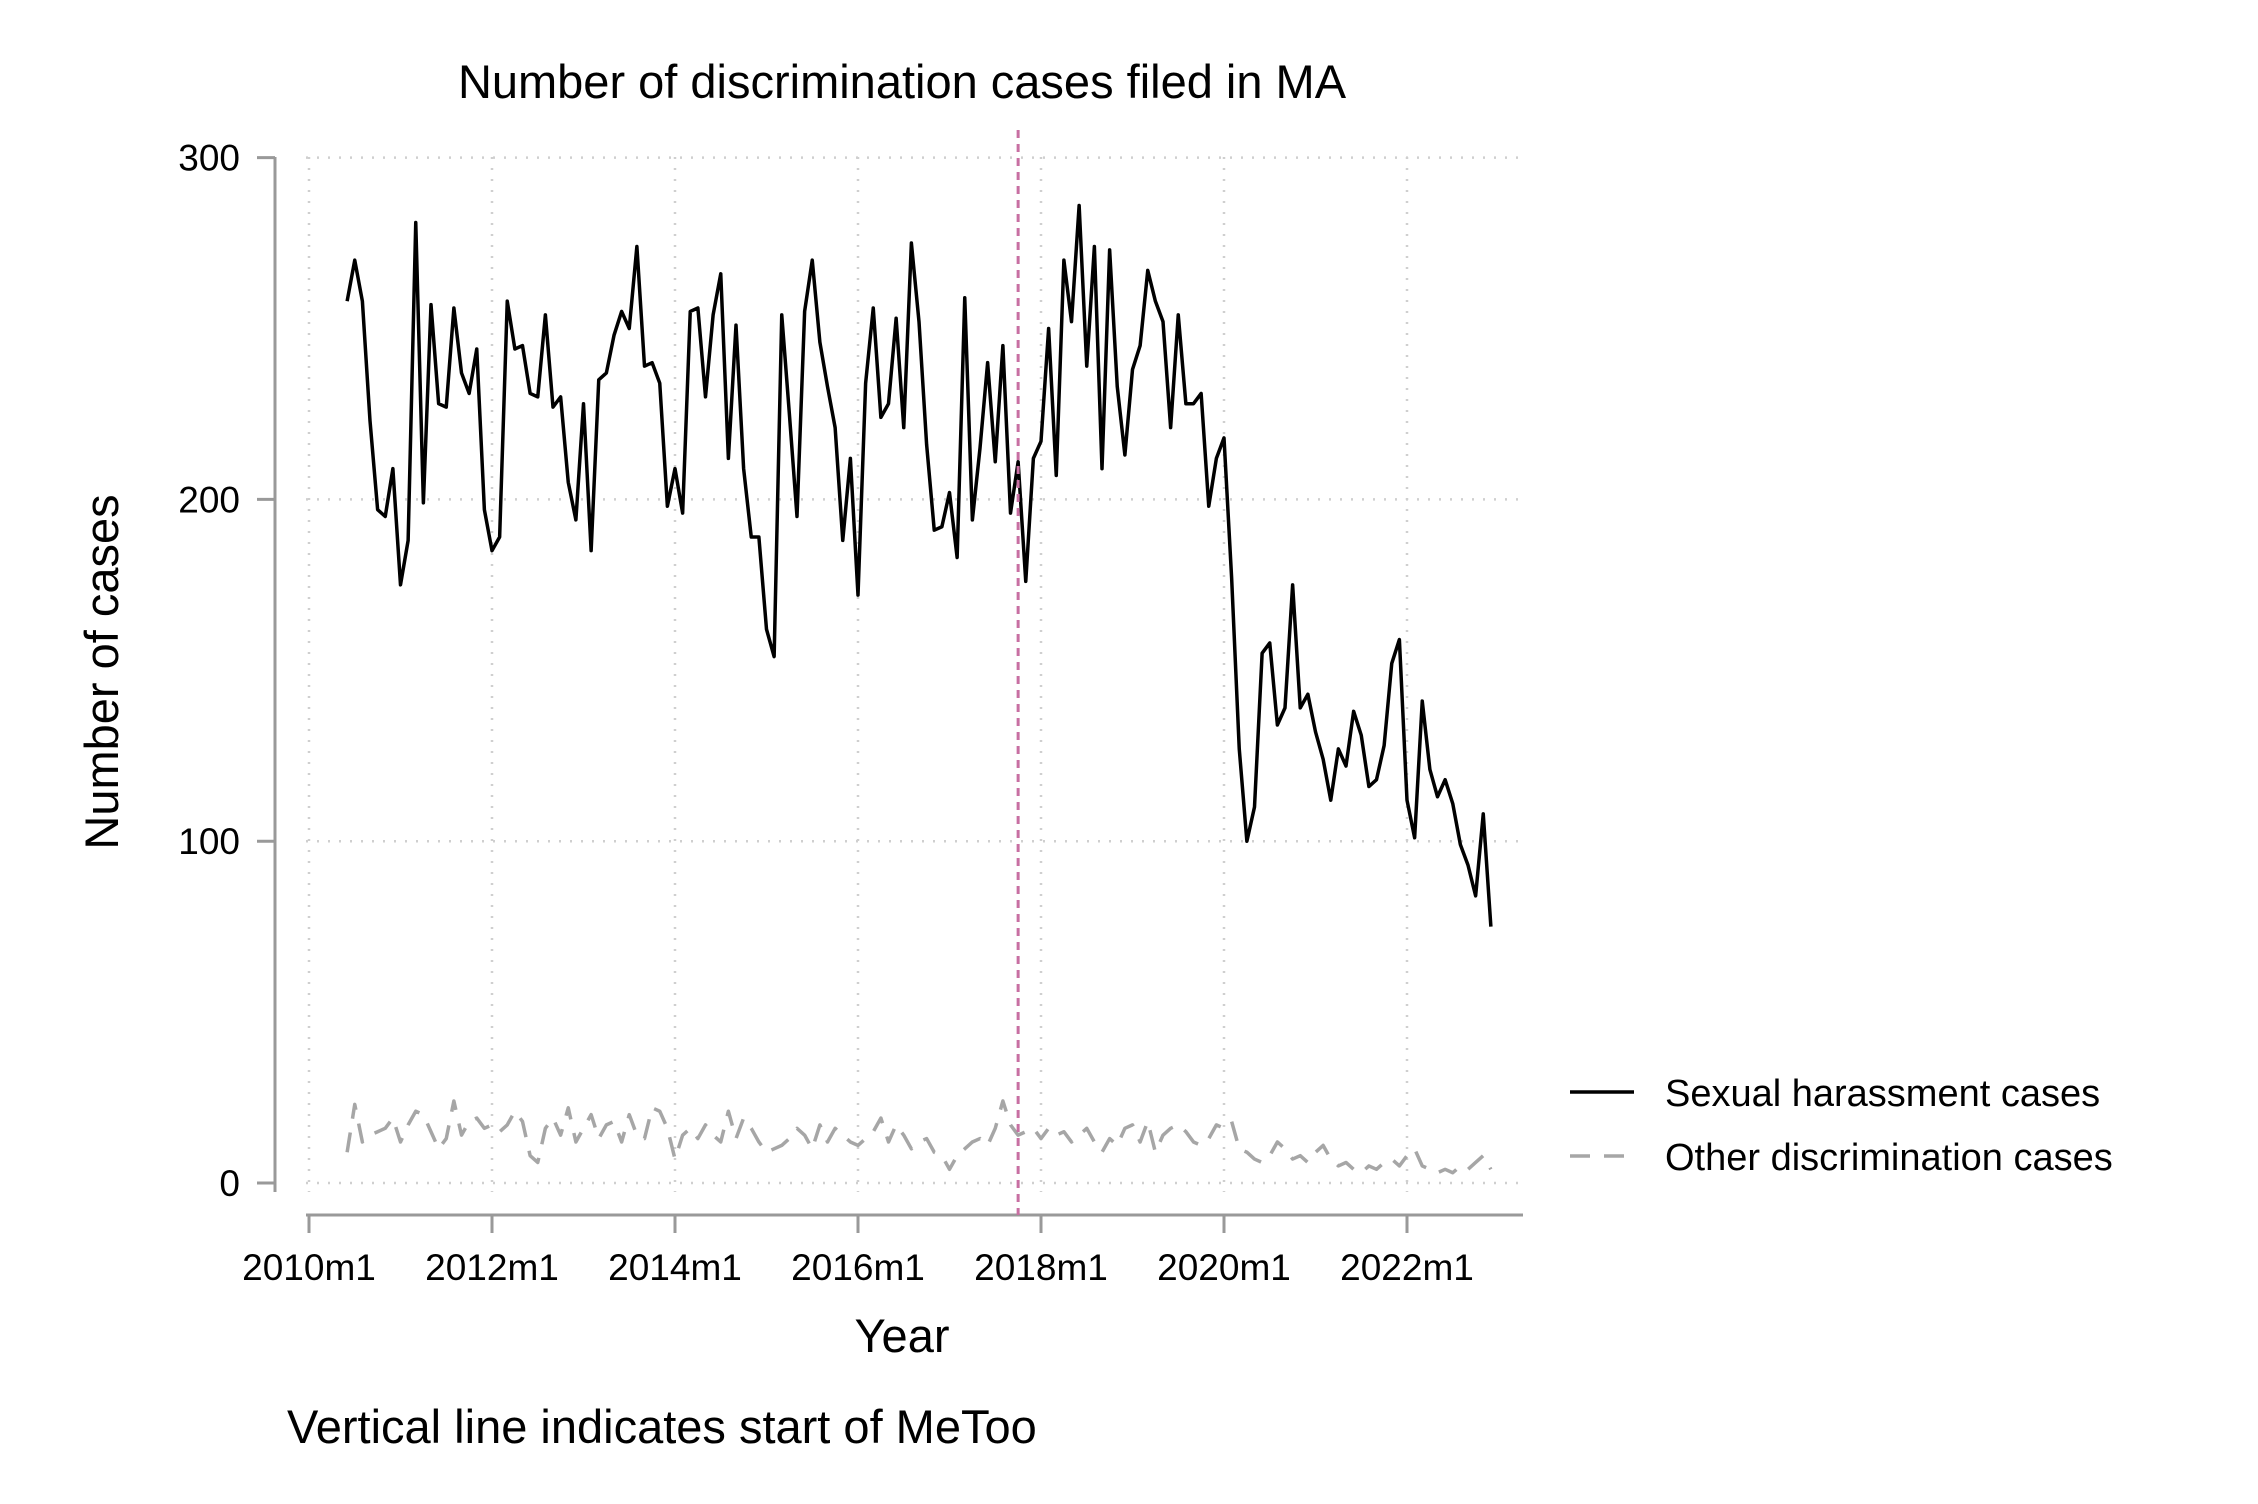 Image resolution: width=2258 pixels, height=1504 pixels. Describe the element at coordinates (309, 1267) in the screenshot. I see `x-tick-label: 2010m1` at that location.